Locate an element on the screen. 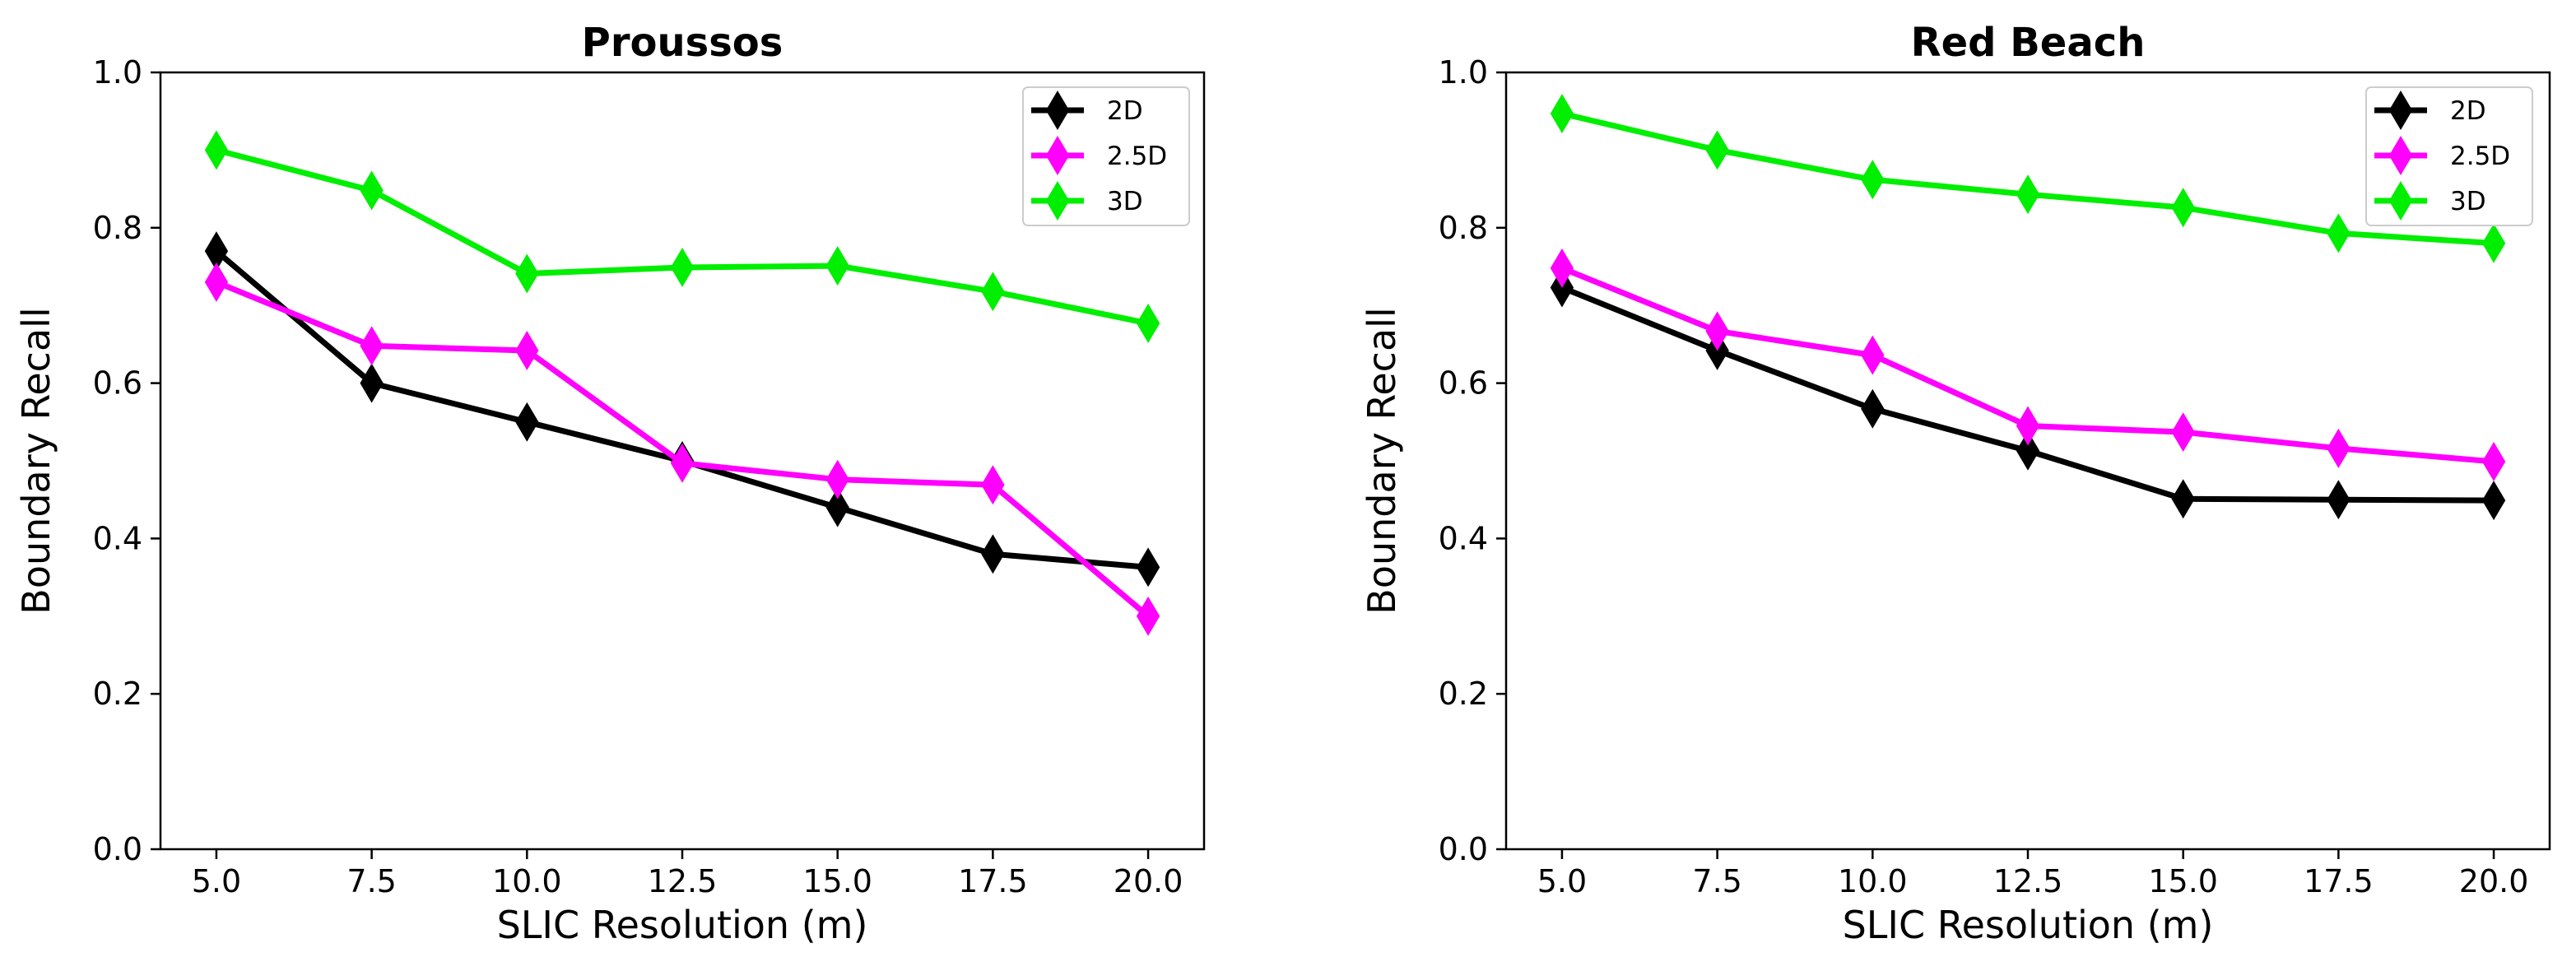  series-line-3D is located at coordinates (682, 237).